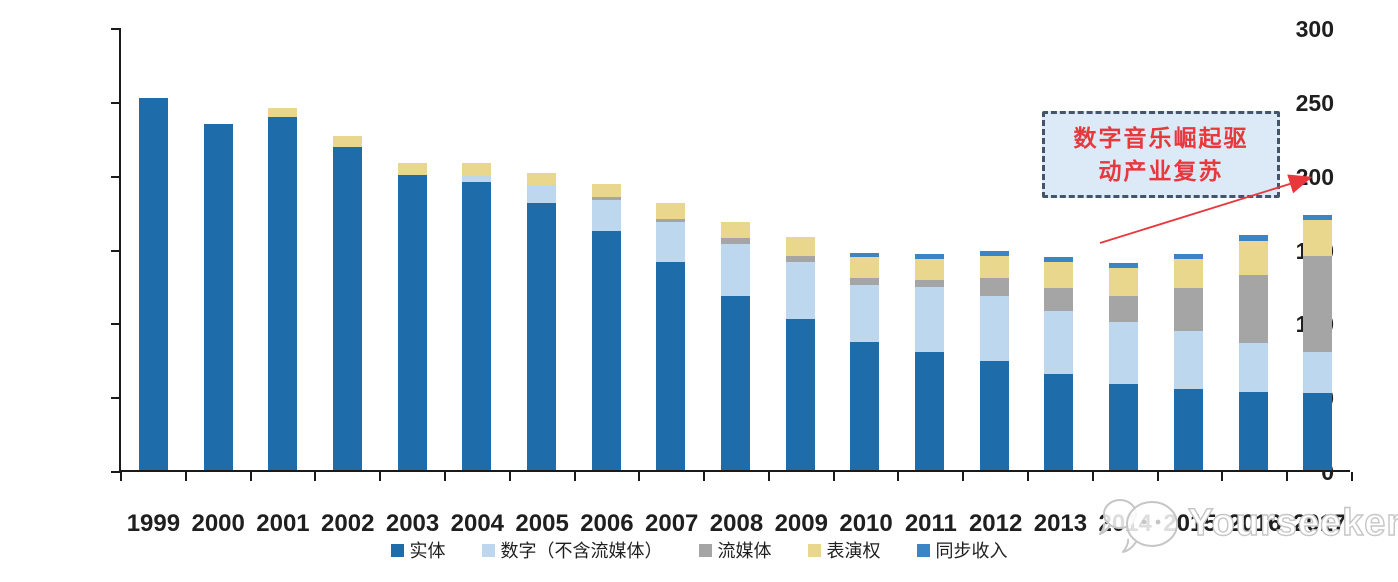 This screenshot has height=582, width=1398. What do you see at coordinates (218, 249) in the screenshot?
I see `bar-group-2000` at bounding box center [218, 249].